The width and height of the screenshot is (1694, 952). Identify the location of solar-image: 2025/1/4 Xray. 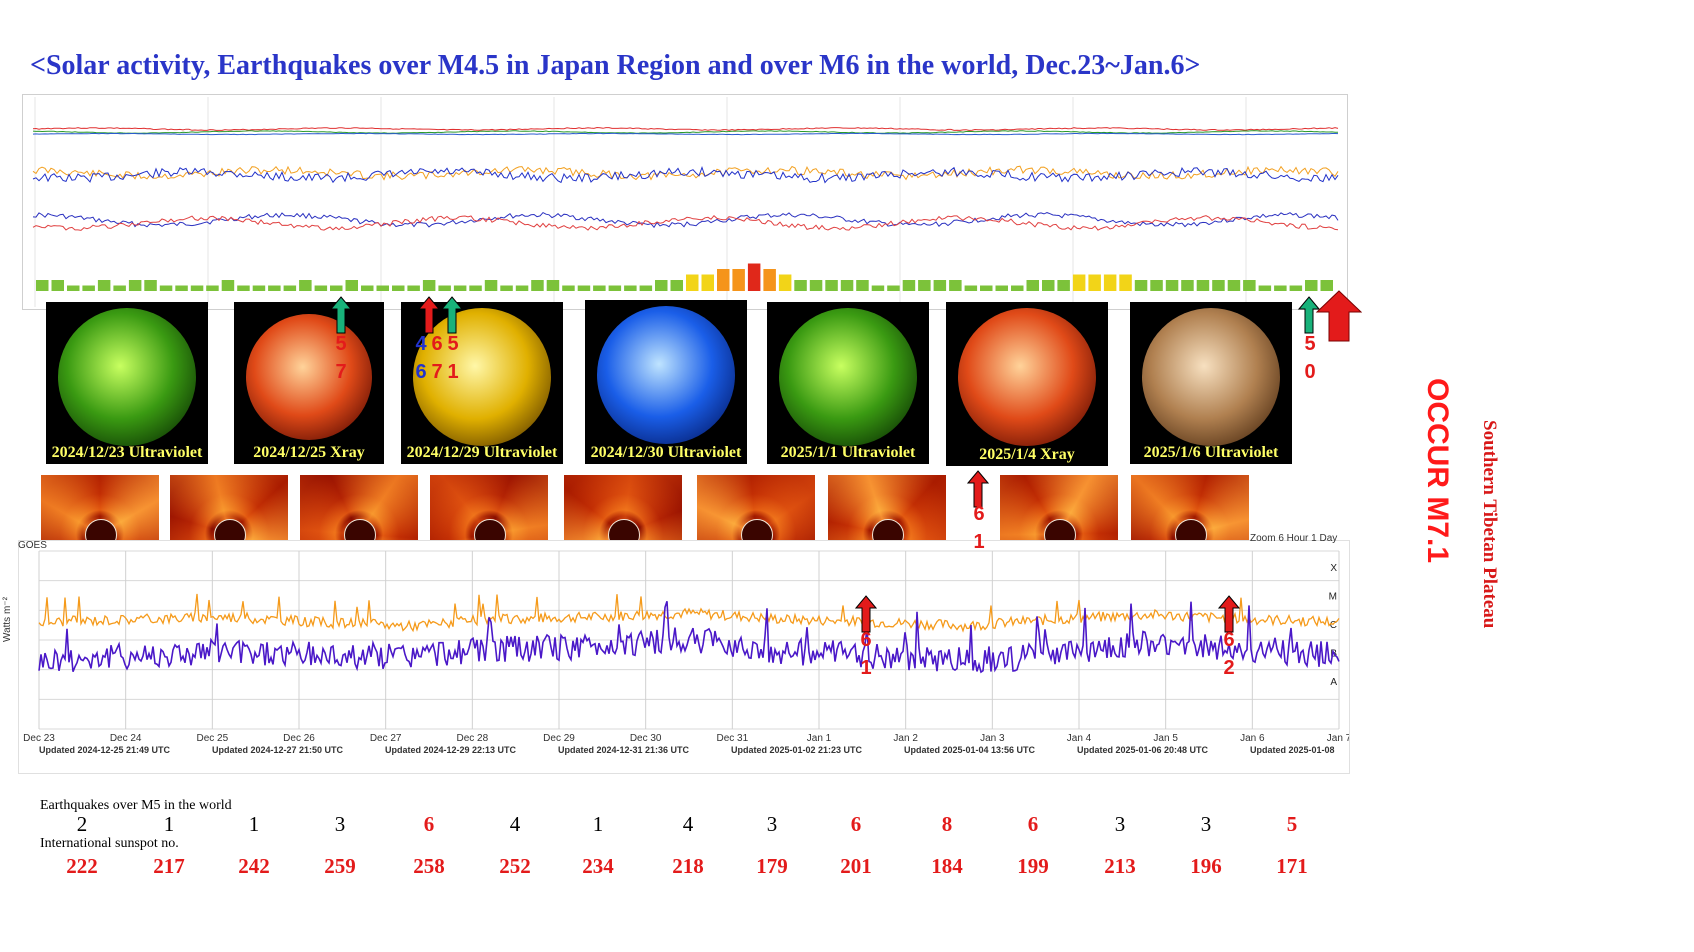
(1027, 384).